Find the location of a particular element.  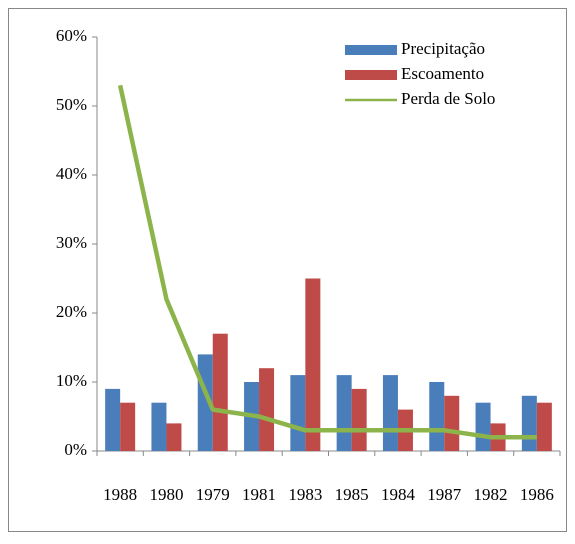

y-tick-label: 50% is located at coordinates (71, 104).